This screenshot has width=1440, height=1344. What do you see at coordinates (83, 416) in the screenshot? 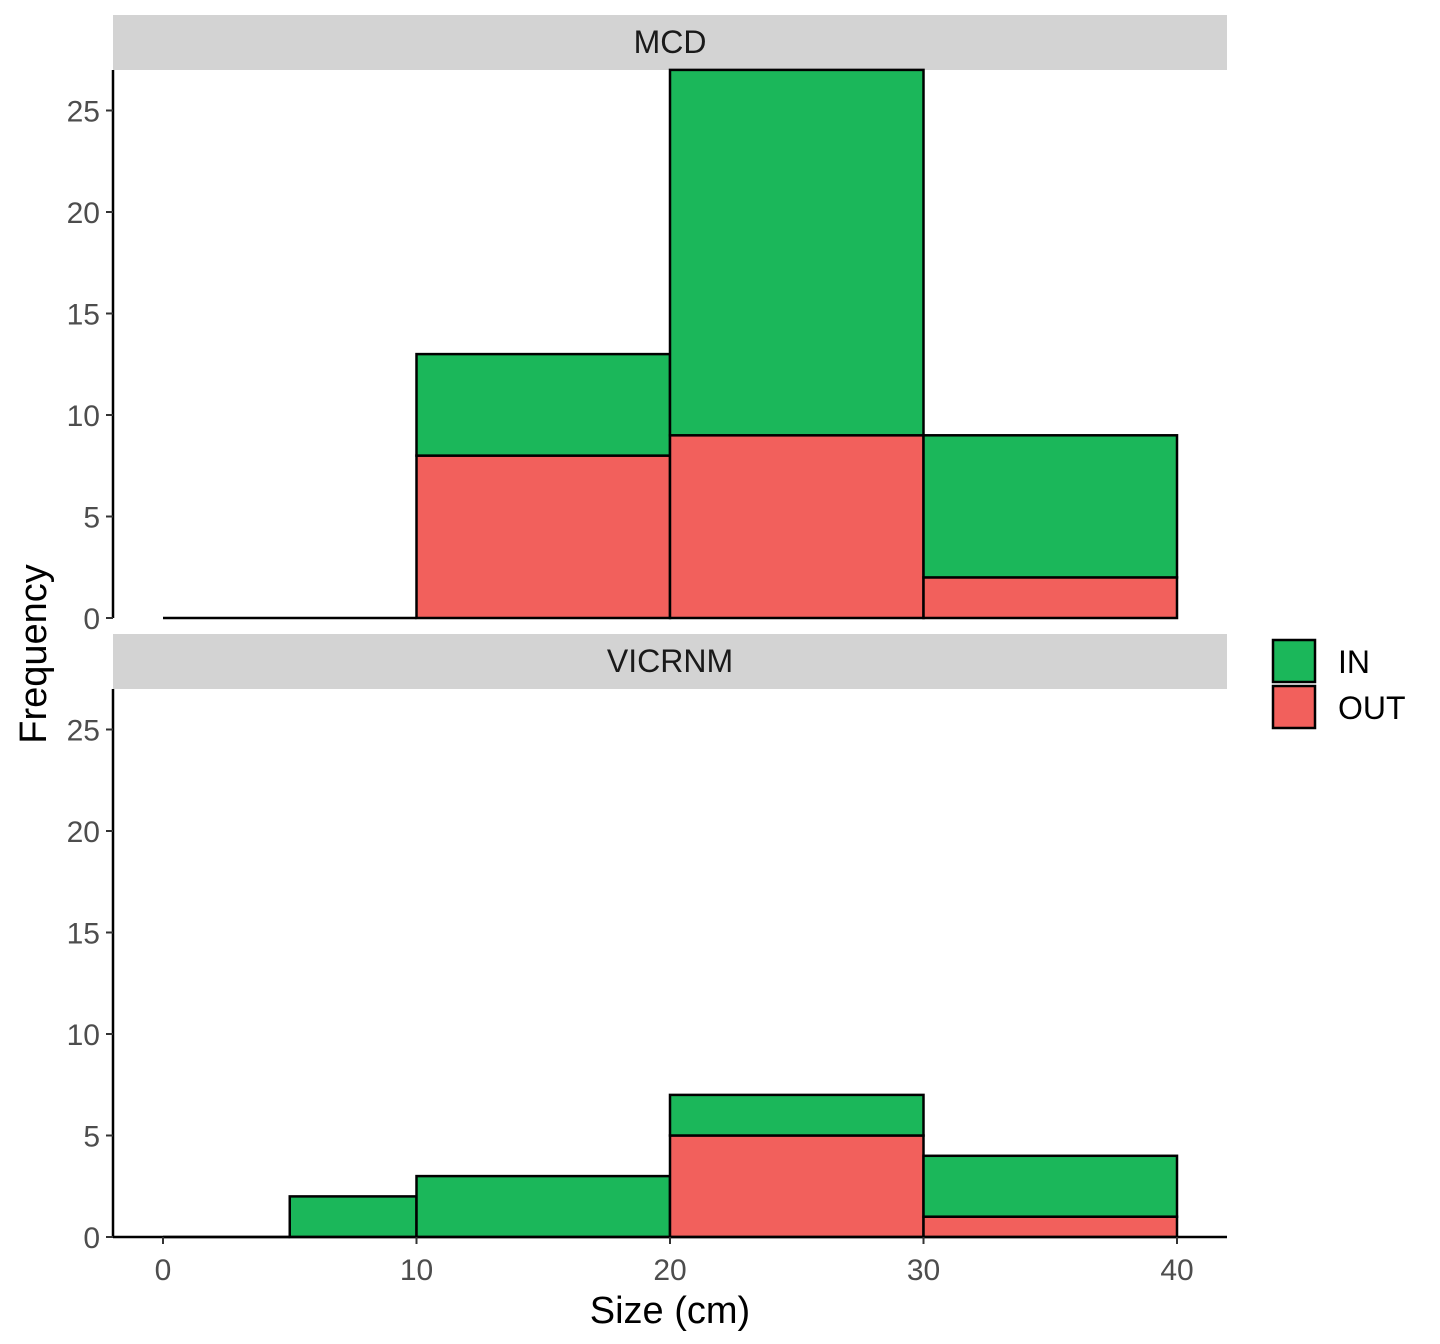
I see `y-tick-label-mcd-10: 10` at bounding box center [83, 416].